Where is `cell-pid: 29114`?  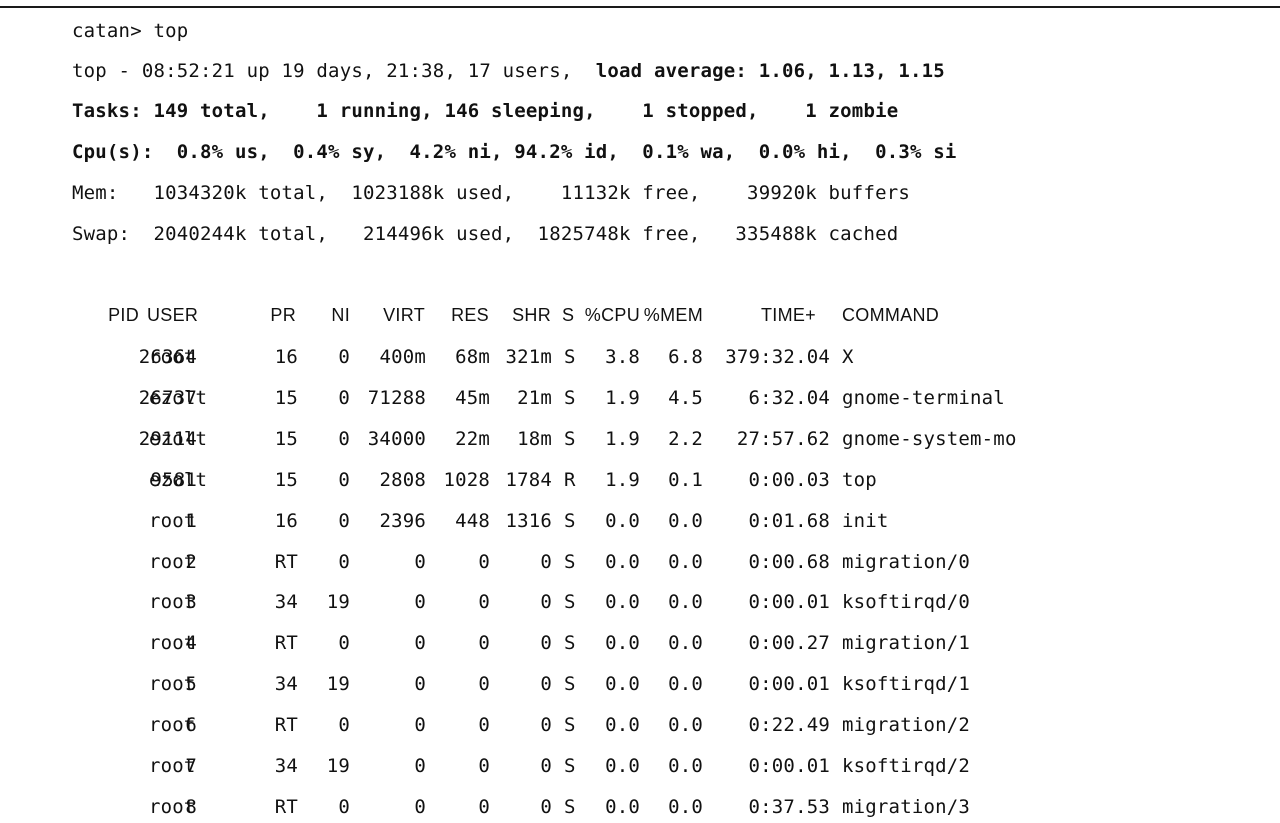
cell-pid: 29114 is located at coordinates (167, 439).